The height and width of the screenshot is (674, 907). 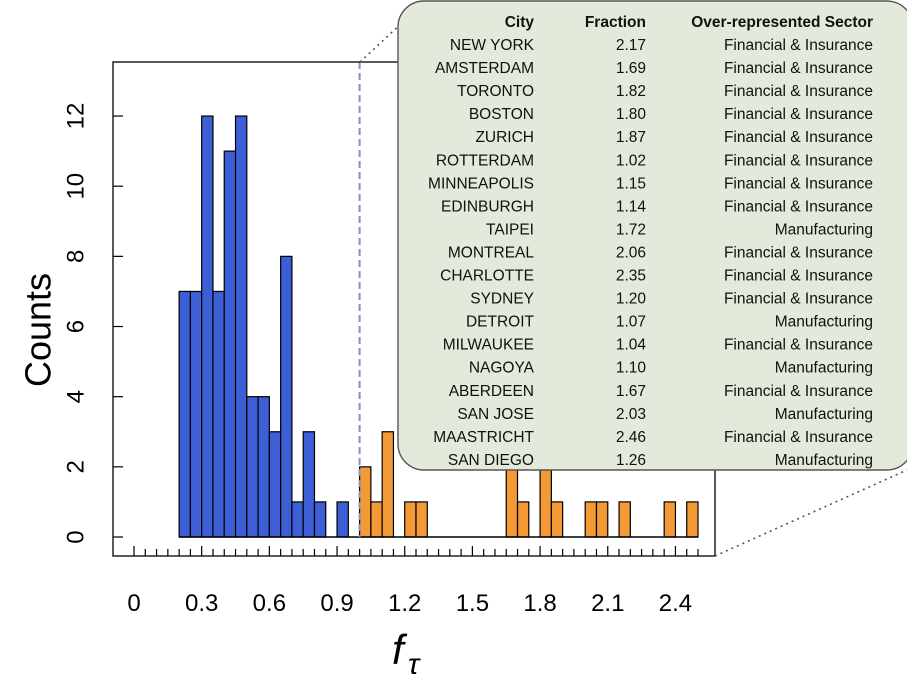 I want to click on table-cell: 1.10, so click(x=631, y=368).